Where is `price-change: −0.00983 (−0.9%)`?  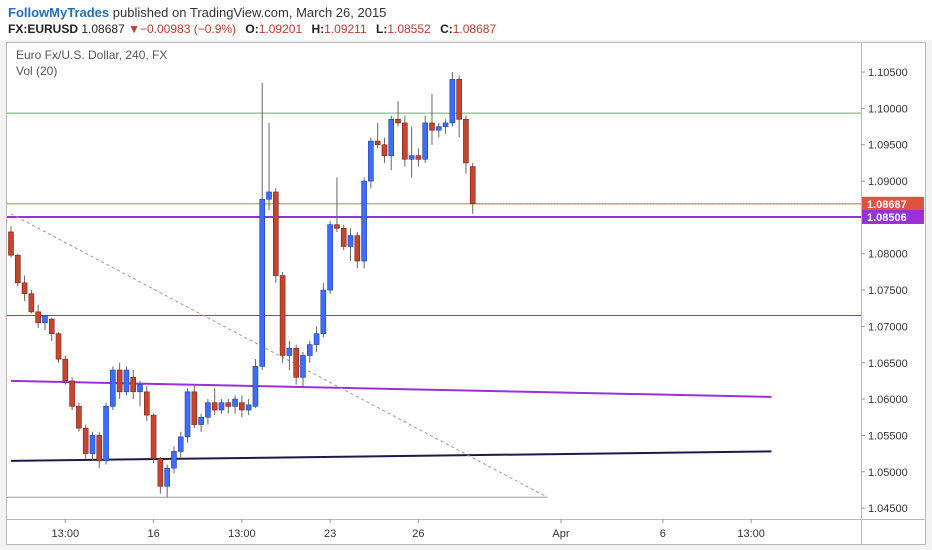 price-change: −0.00983 (−0.9%) is located at coordinates (188, 29).